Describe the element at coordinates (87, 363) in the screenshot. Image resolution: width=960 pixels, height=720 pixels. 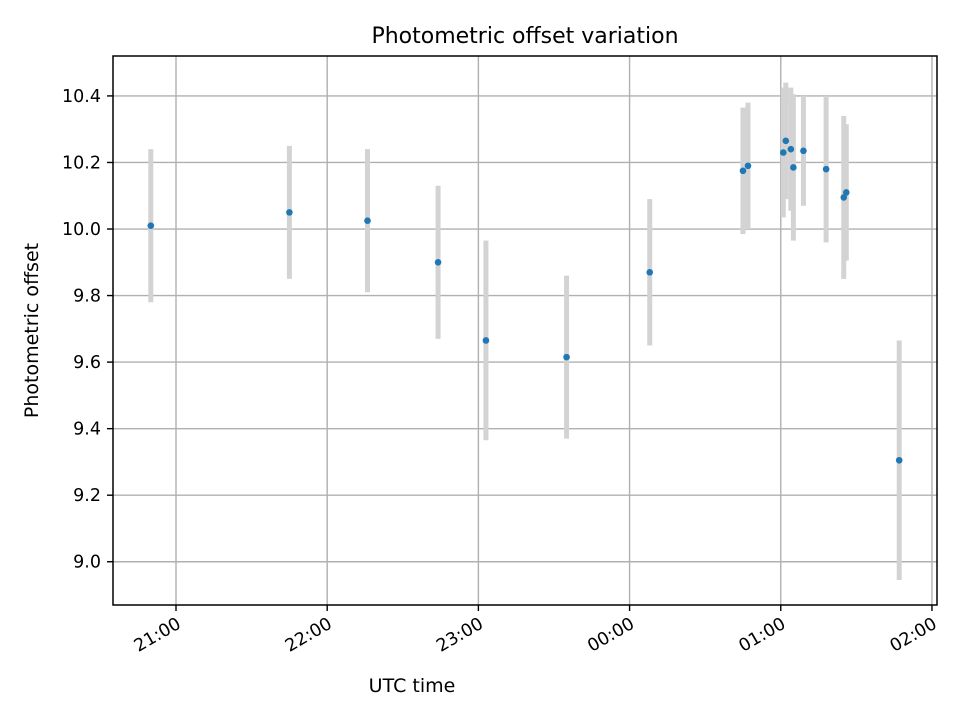
I see `y-tick-label: 9.6` at that location.